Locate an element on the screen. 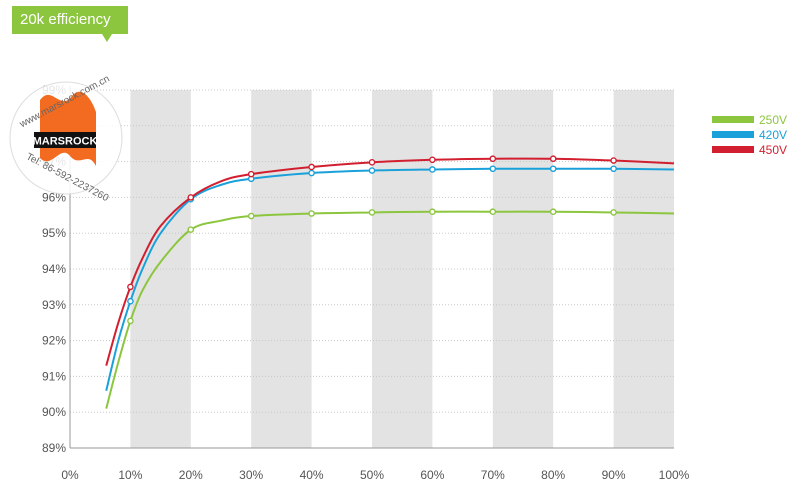  x-tick-label: 50% is located at coordinates (372, 475).